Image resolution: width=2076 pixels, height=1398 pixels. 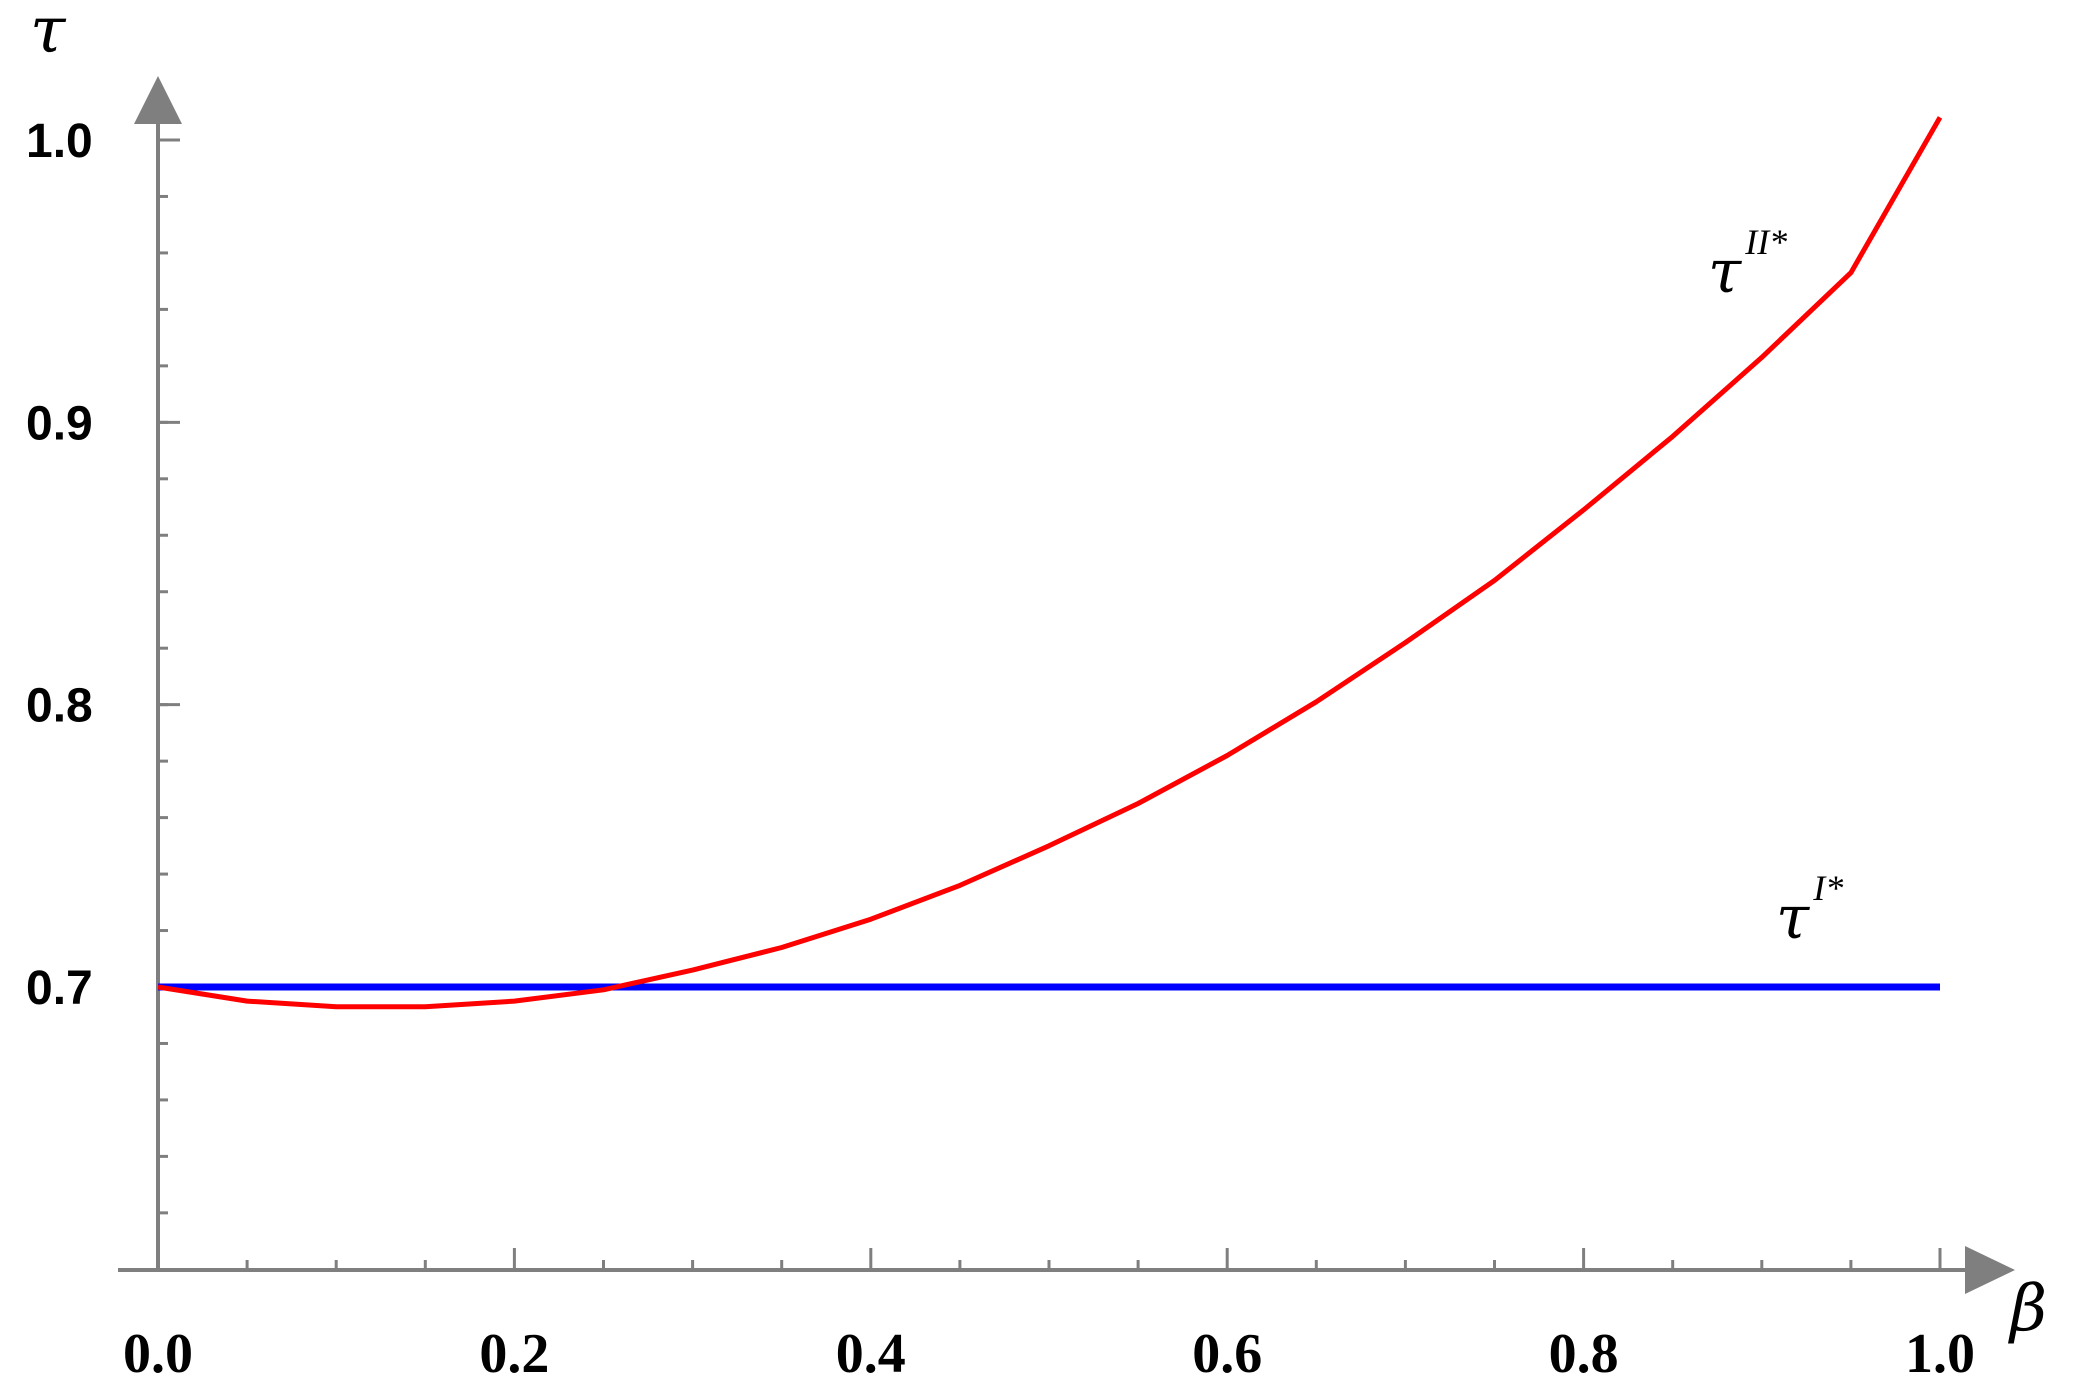 I want to click on y-tick-label: 0.9, so click(x=59, y=423).